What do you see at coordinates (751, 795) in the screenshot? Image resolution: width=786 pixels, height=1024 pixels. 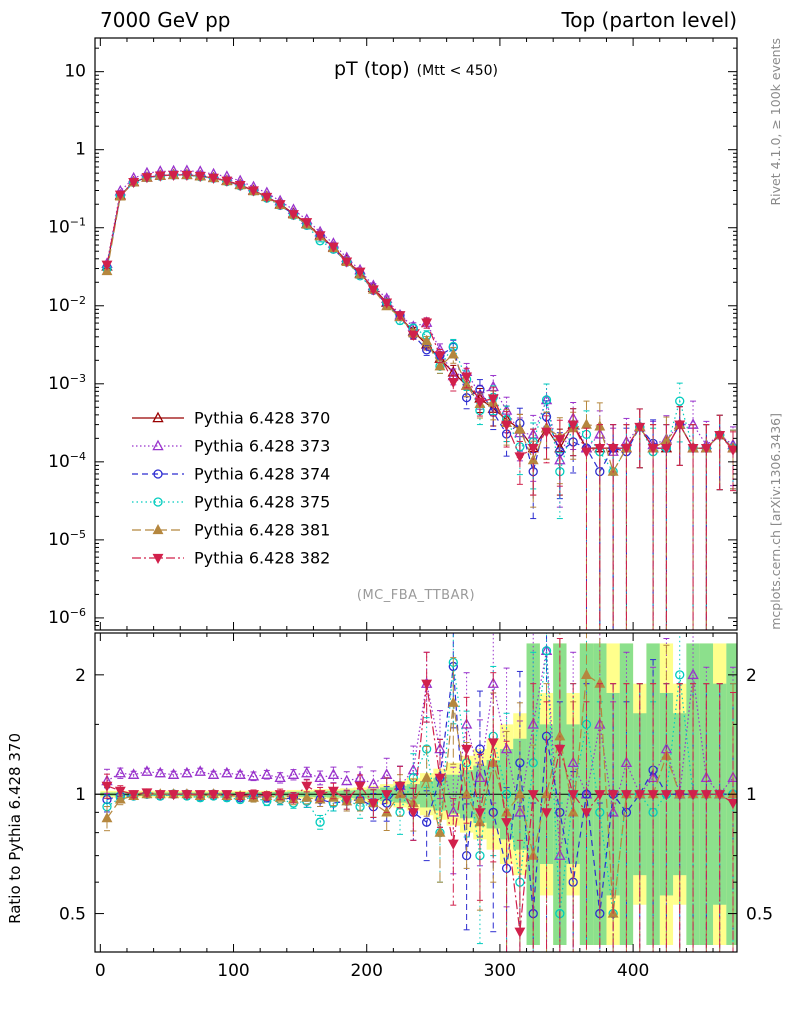 I see `ratio-y-tick-label-right: 1` at bounding box center [751, 795].